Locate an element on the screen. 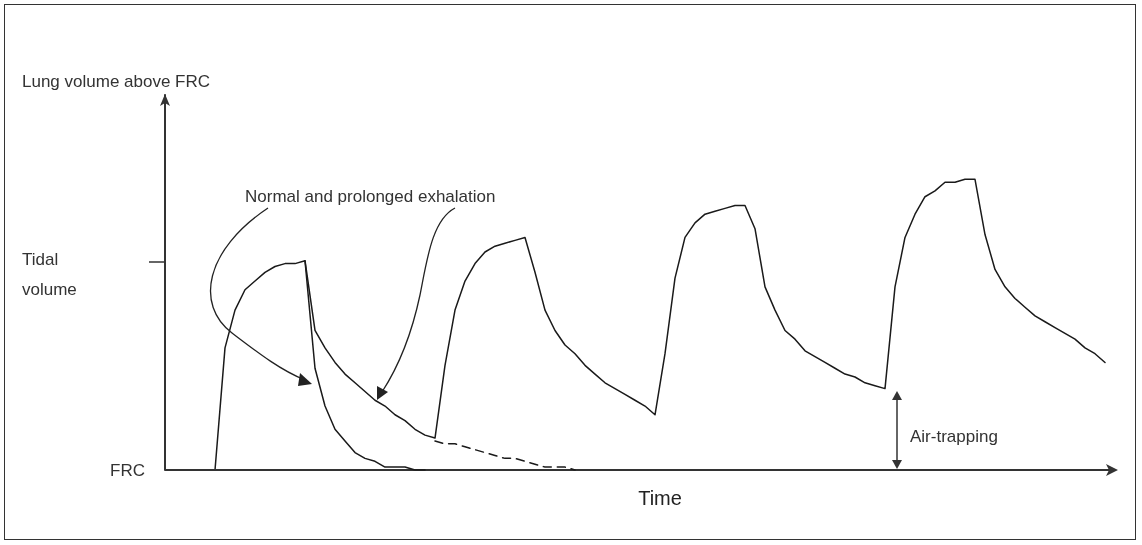  annotation: Normal and prolonged exhalation is located at coordinates (370, 196).